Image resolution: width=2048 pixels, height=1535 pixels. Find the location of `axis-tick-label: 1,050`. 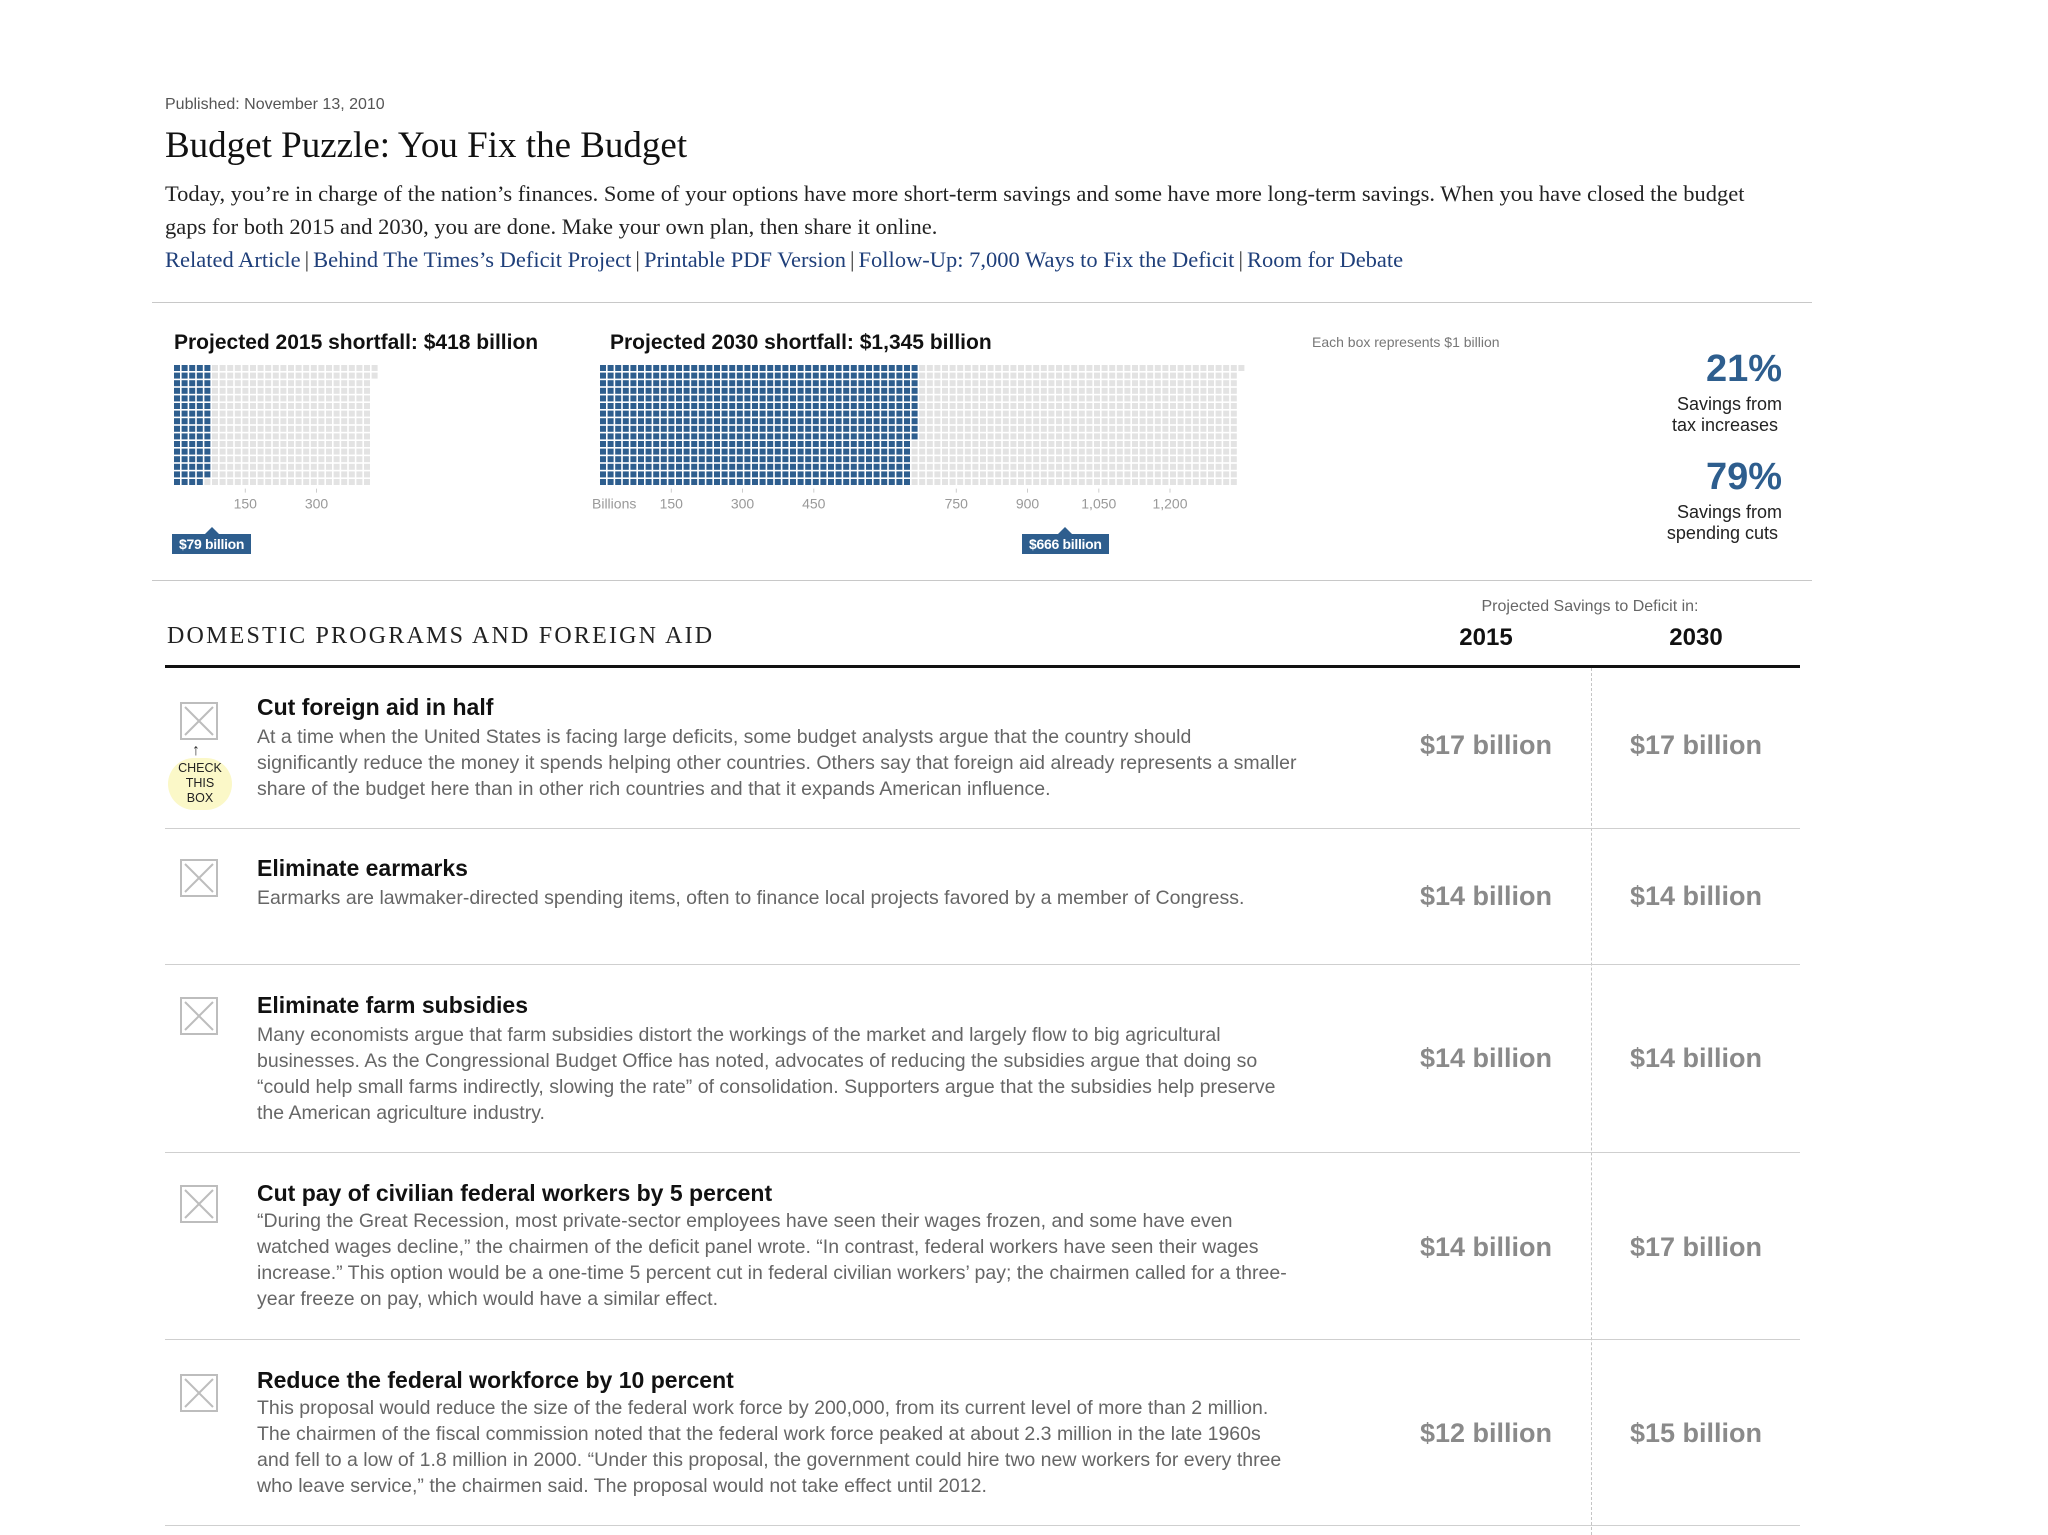

axis-tick-label: 1,050 is located at coordinates (1098, 504).